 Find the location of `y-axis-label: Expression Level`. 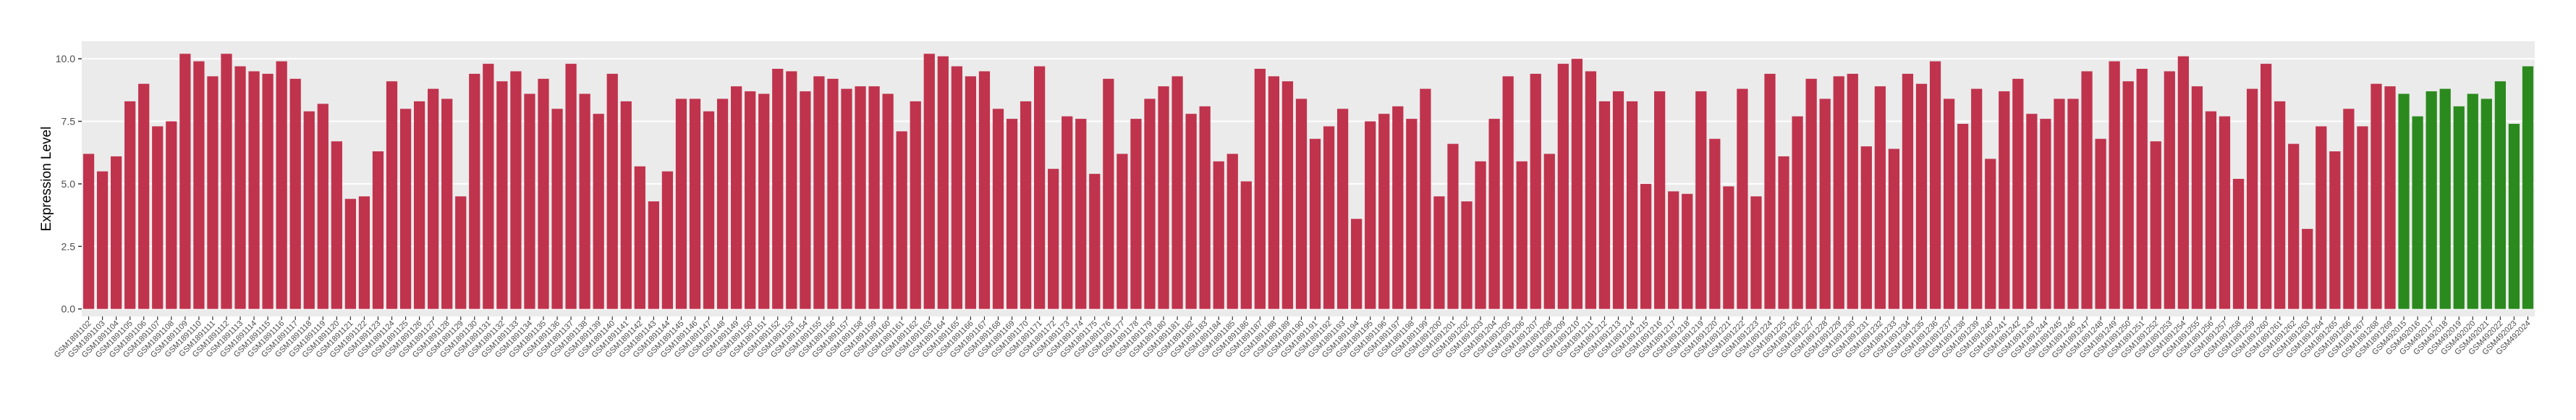

y-axis-label: Expression Level is located at coordinates (46, 179).